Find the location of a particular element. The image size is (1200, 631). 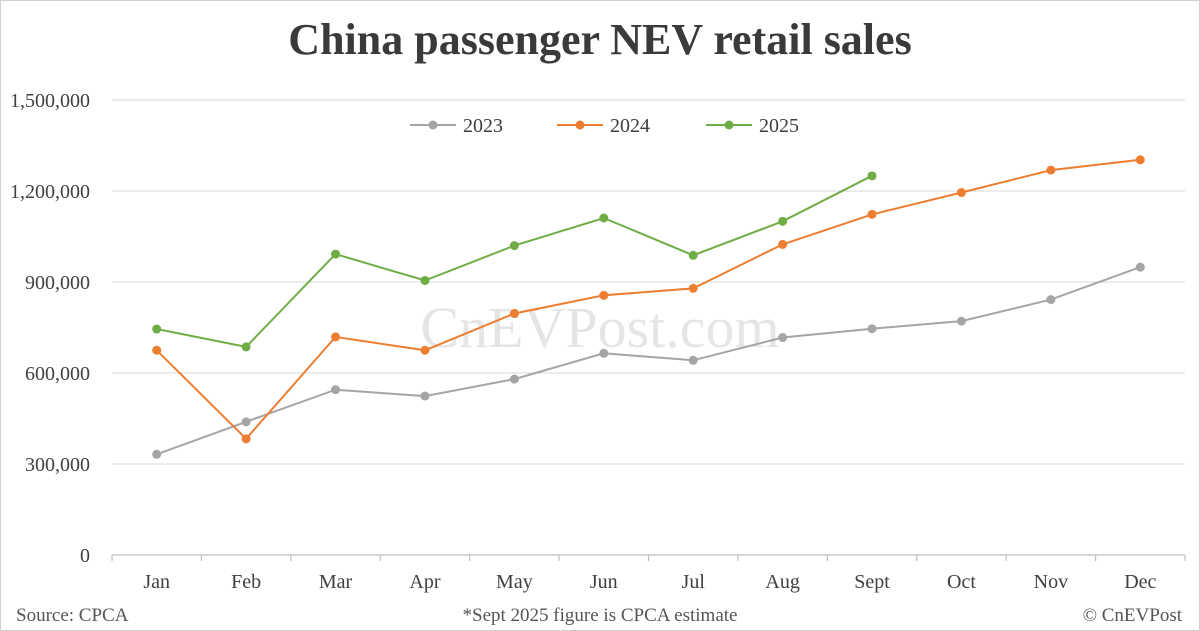

legend-label: 2025 is located at coordinates (779, 126).